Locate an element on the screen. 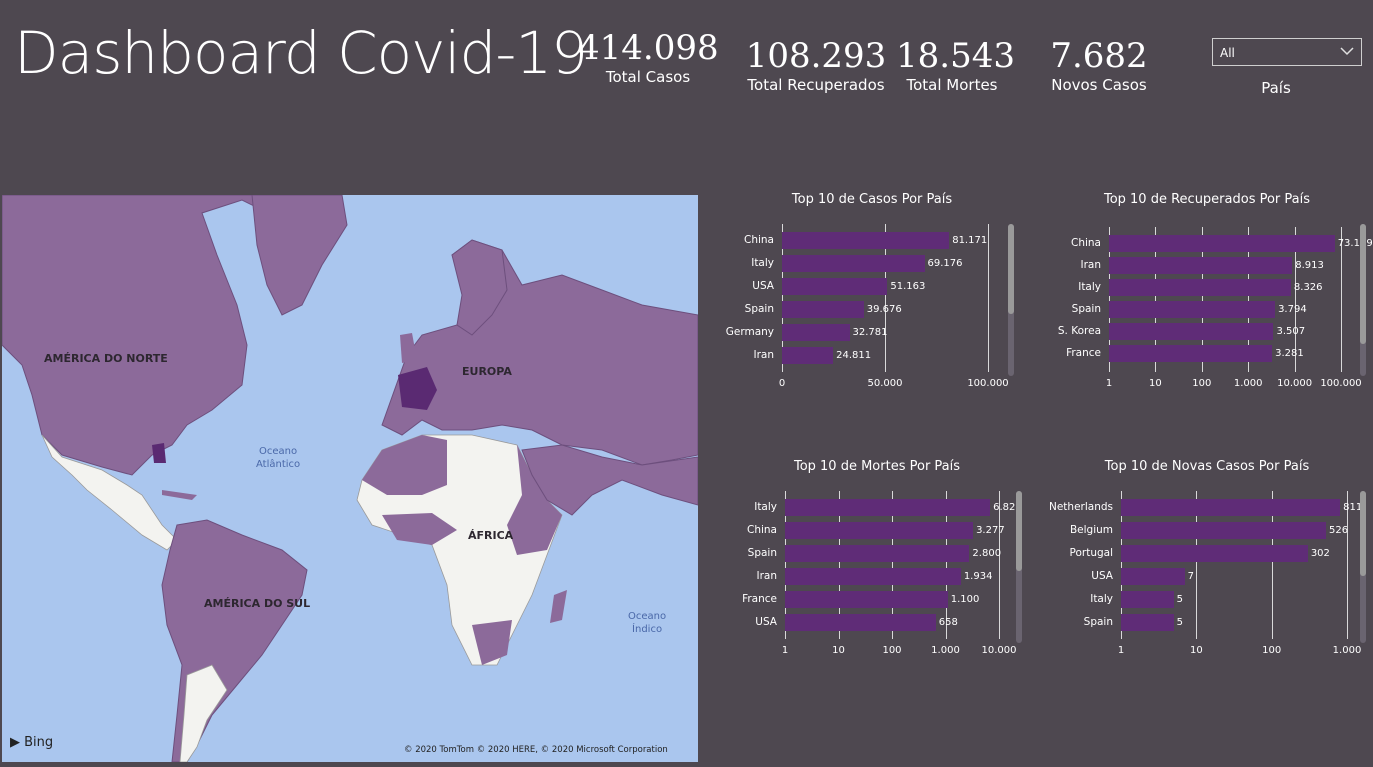 The image size is (1373, 767). caribbean-land is located at coordinates (179, 495).